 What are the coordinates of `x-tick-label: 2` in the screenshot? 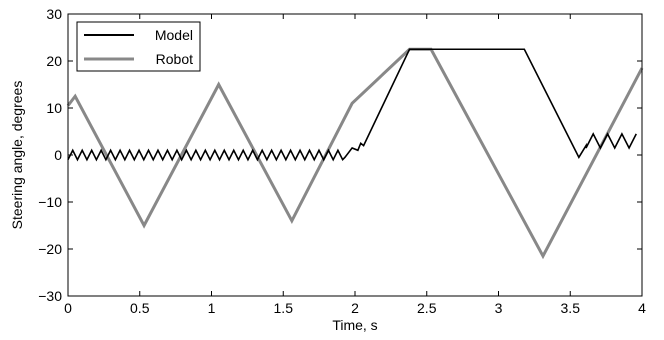 It's located at (355, 308).